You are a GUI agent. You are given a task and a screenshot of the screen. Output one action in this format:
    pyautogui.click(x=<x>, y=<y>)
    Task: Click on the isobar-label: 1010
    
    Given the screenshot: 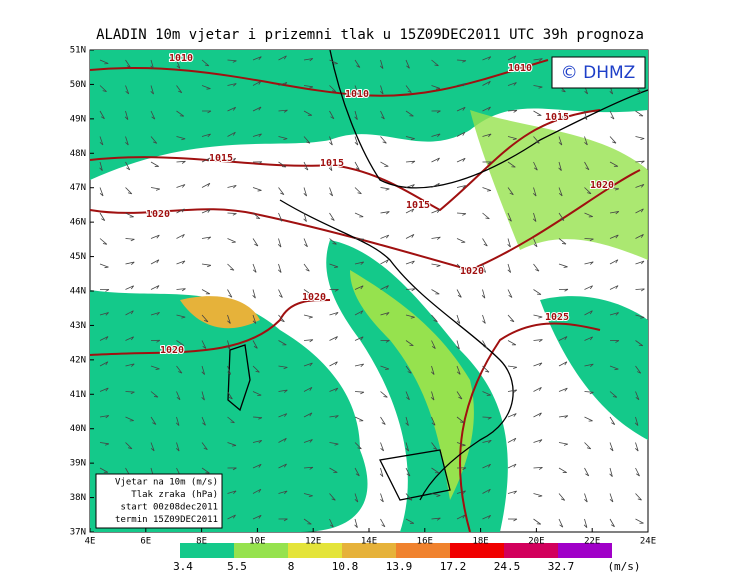 What is the action you would take?
    pyautogui.click(x=181, y=58)
    